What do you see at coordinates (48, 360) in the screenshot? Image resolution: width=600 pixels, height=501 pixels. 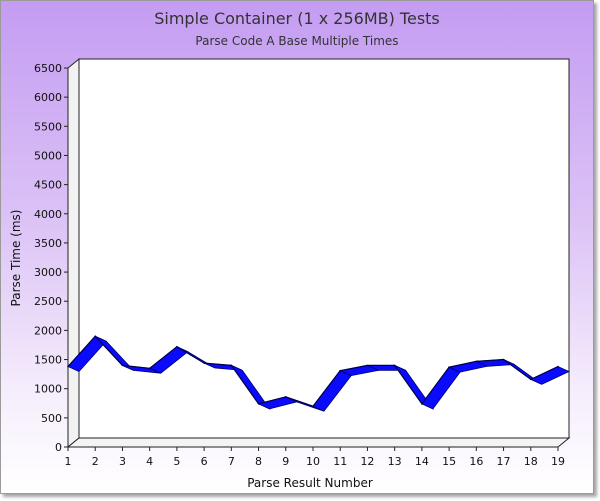 I see `y-tick-label: 1500` at bounding box center [48, 360].